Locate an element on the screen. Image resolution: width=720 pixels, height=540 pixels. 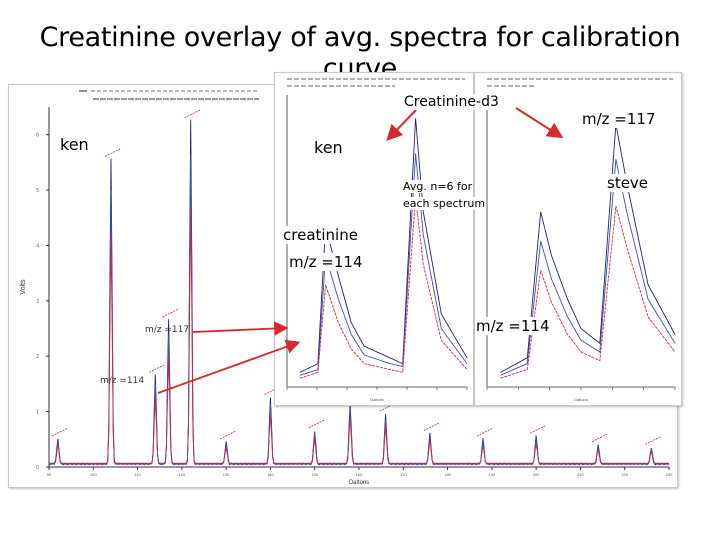
label-ken-right: ken is located at coordinates (328, 147).